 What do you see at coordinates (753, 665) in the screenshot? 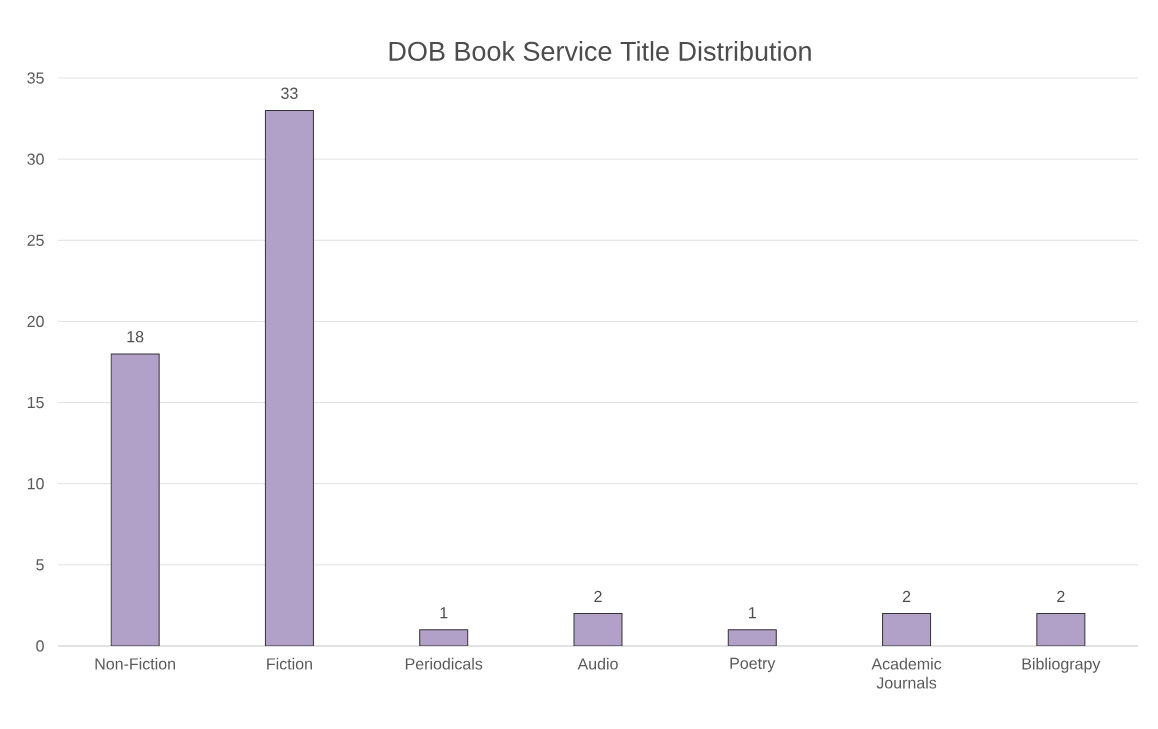
I see `x-tick-label: Poetry` at bounding box center [753, 665].